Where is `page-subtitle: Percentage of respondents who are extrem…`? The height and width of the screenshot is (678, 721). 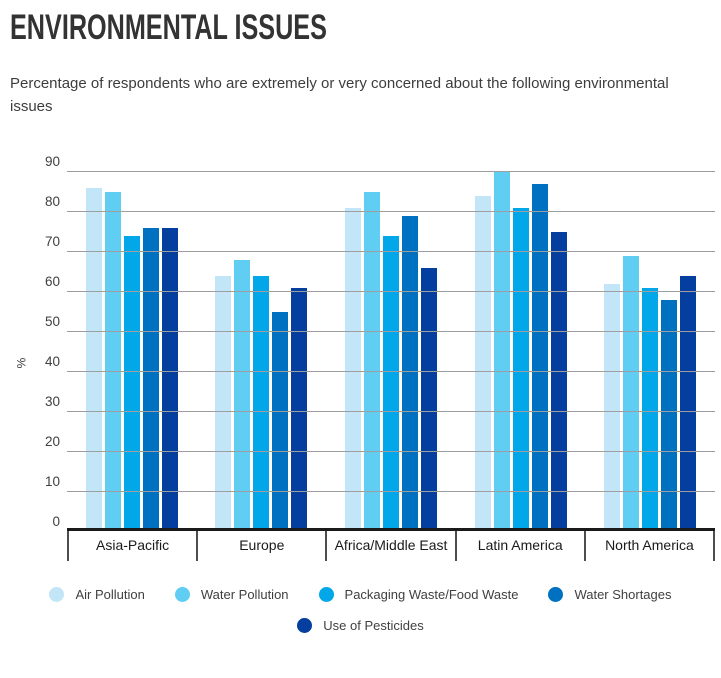
page-subtitle: Percentage of respondents who are extrem… is located at coordinates (339, 95).